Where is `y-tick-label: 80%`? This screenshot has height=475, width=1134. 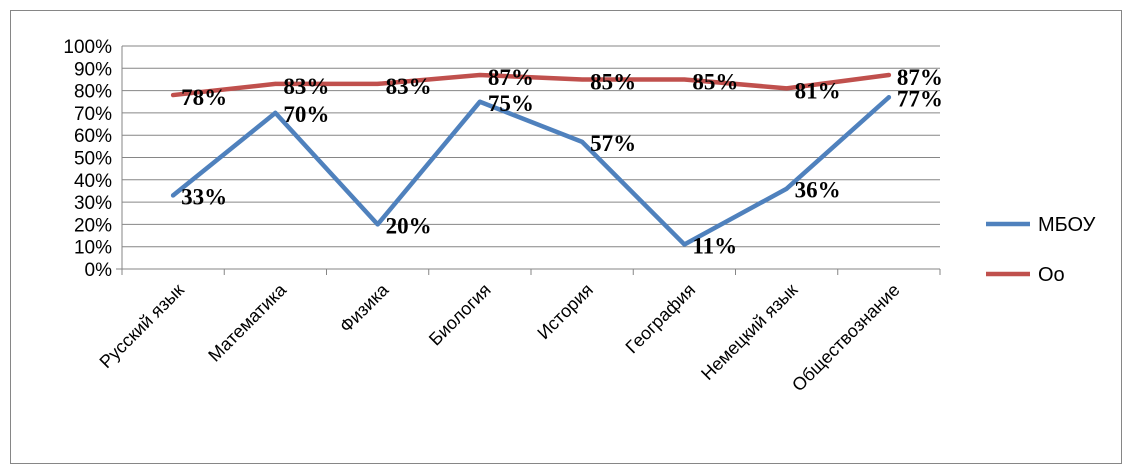 y-tick-label: 80% is located at coordinates (93, 92).